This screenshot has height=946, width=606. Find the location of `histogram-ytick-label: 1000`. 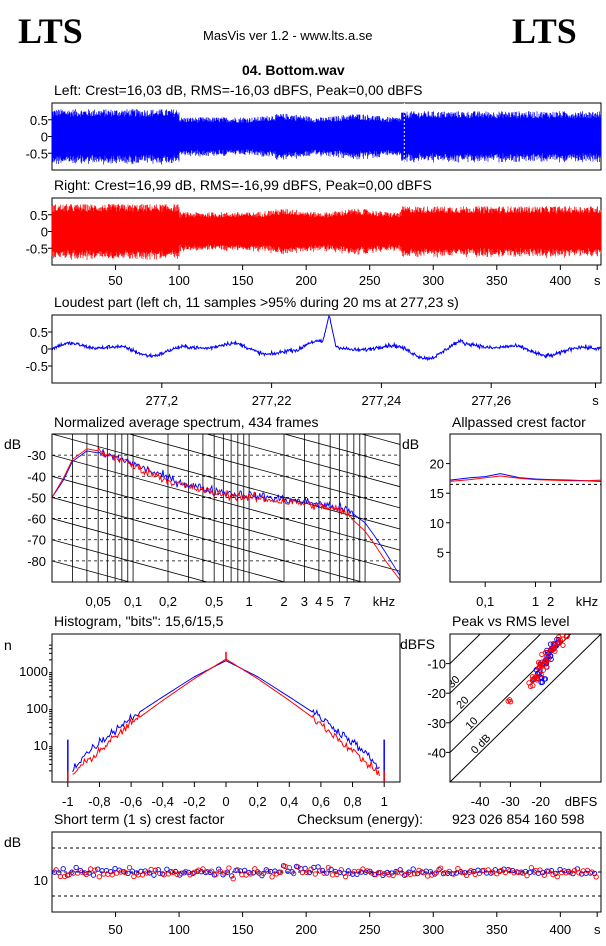

histogram-ytick-label: 1000 is located at coordinates (33, 671).